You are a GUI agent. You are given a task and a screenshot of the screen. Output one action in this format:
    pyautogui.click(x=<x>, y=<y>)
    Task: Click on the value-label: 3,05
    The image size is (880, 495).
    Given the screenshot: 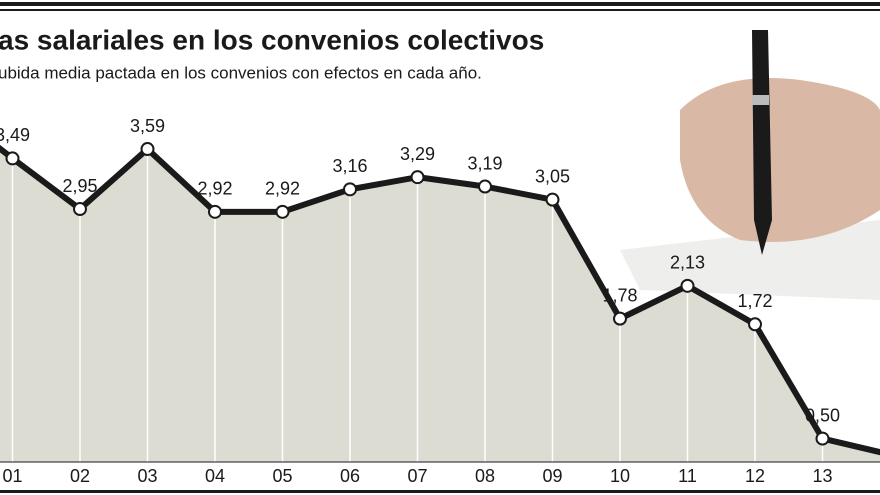 What is the action you would take?
    pyautogui.click(x=552, y=176)
    